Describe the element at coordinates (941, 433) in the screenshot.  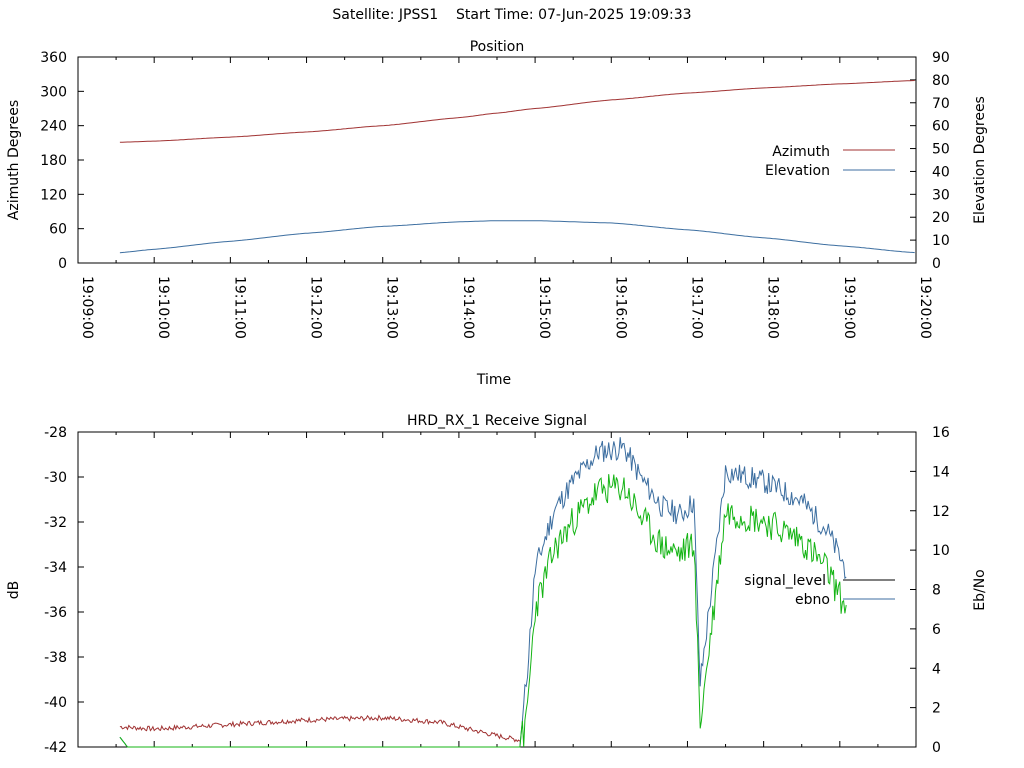
I see `signal-y2-tick-label: 16` at that location.